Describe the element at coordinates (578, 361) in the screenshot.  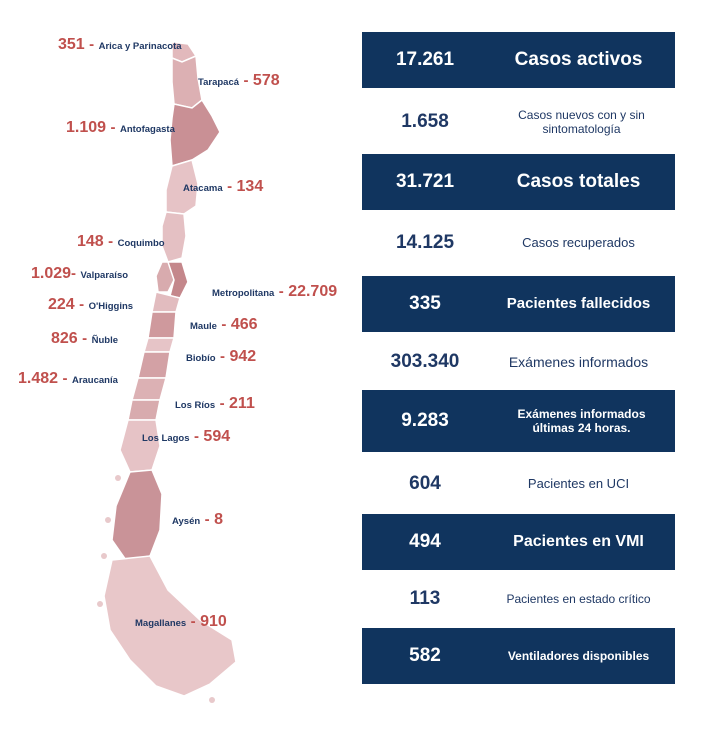
I see `stat-label: Exámenes informados` at that location.